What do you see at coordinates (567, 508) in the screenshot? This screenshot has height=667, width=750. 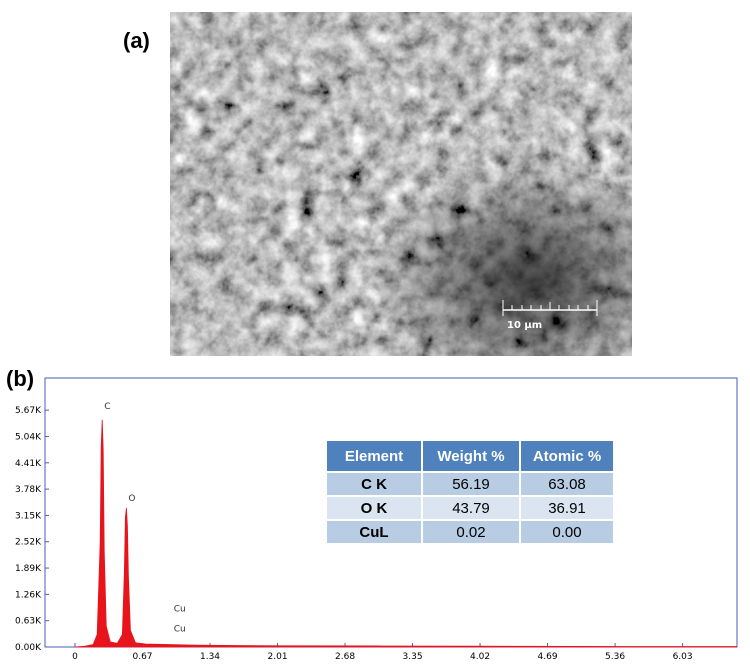 I see `table-cell: 36.91` at bounding box center [567, 508].